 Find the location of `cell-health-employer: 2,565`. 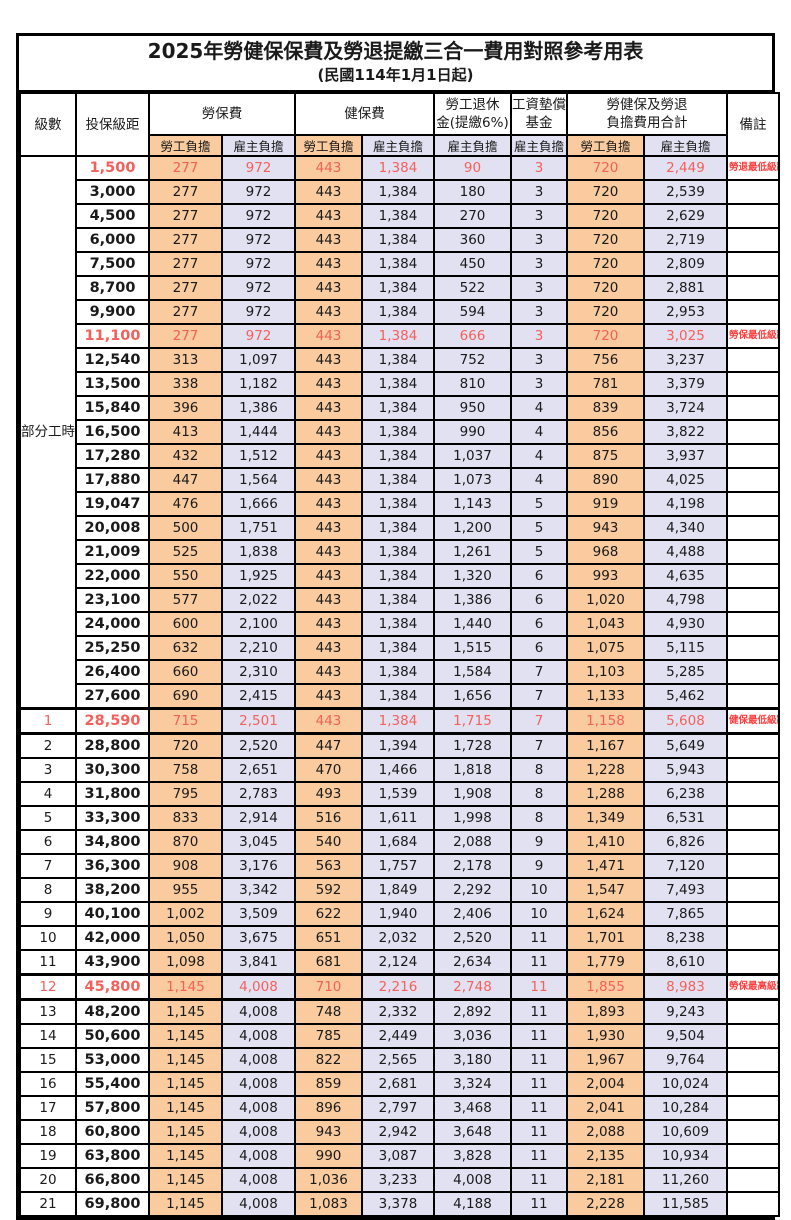

cell-health-employer: 2,565 is located at coordinates (398, 1060).